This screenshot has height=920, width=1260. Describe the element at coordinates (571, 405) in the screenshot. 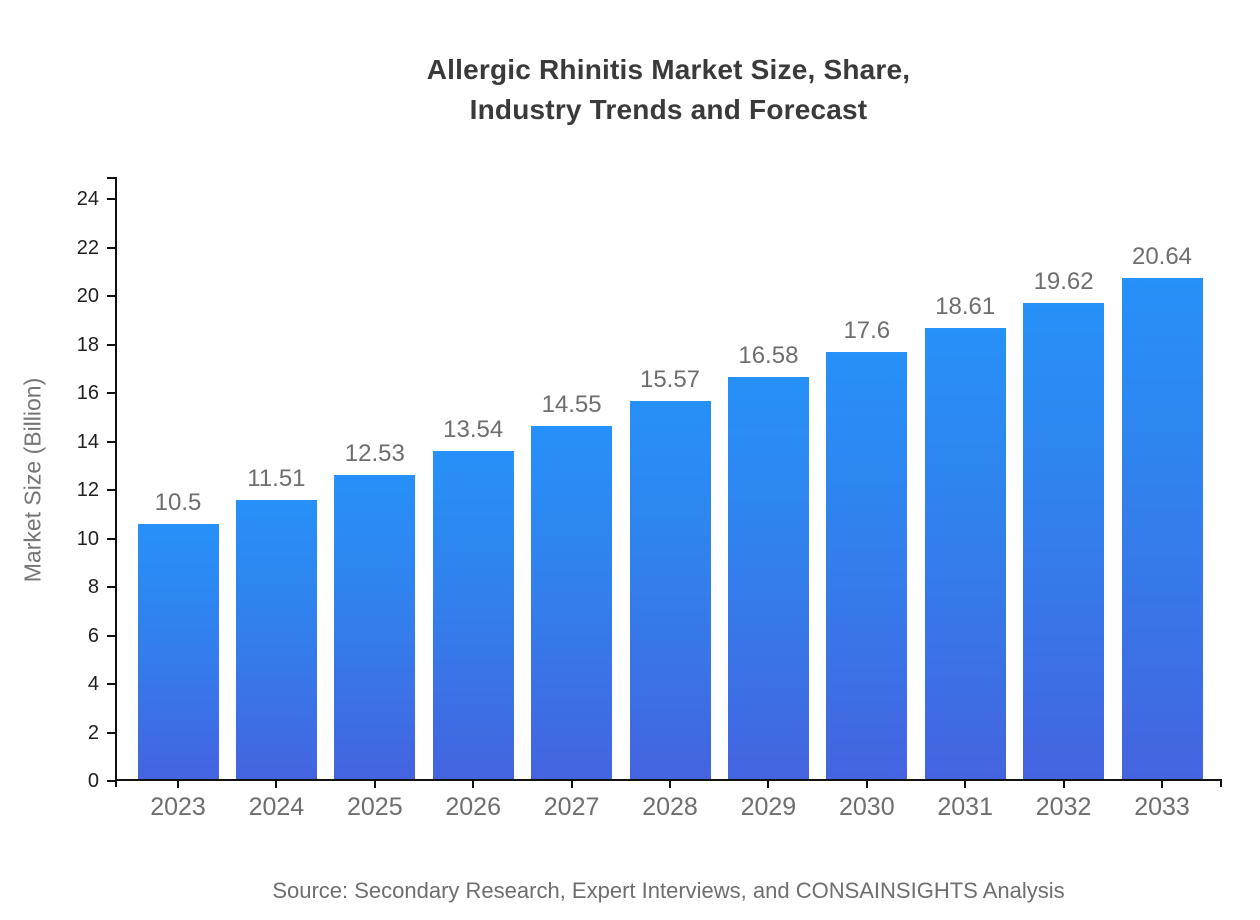

I see `bar-value-label: 14.55` at that location.